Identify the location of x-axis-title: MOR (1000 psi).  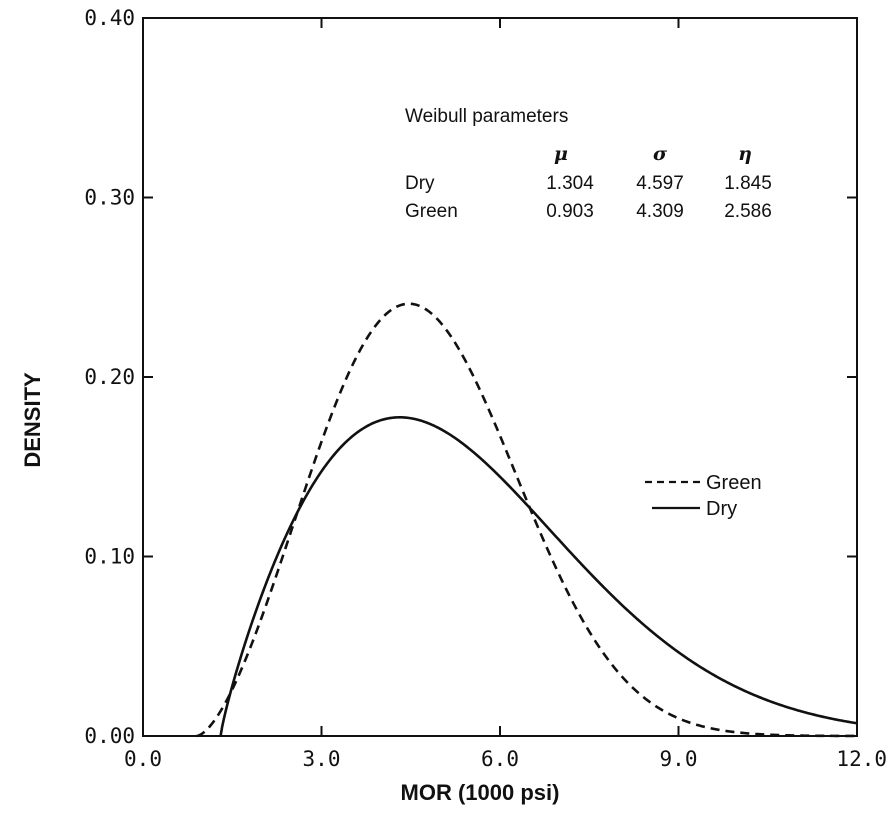
(480, 792).